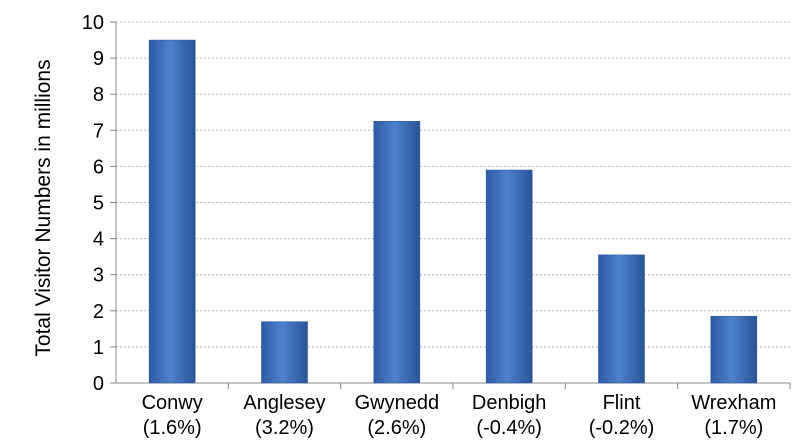 The image size is (798, 445). Describe the element at coordinates (98, 276) in the screenshot. I see `y-tick-label: 3` at that location.